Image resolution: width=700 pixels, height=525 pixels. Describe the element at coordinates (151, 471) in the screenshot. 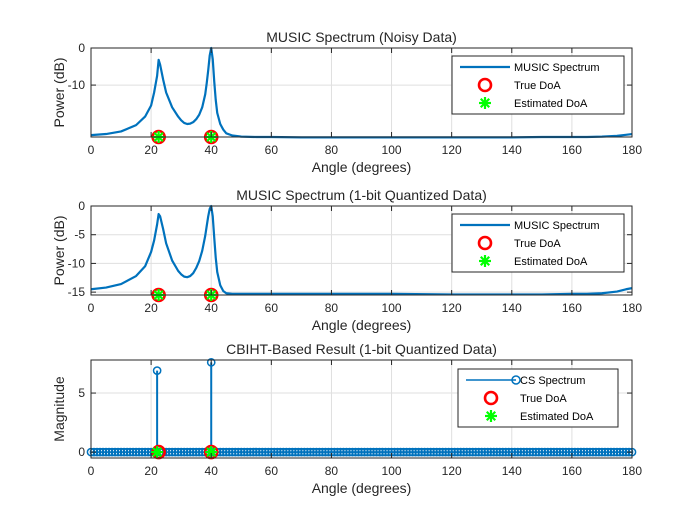

I see `x-tick-label: 20` at that location.